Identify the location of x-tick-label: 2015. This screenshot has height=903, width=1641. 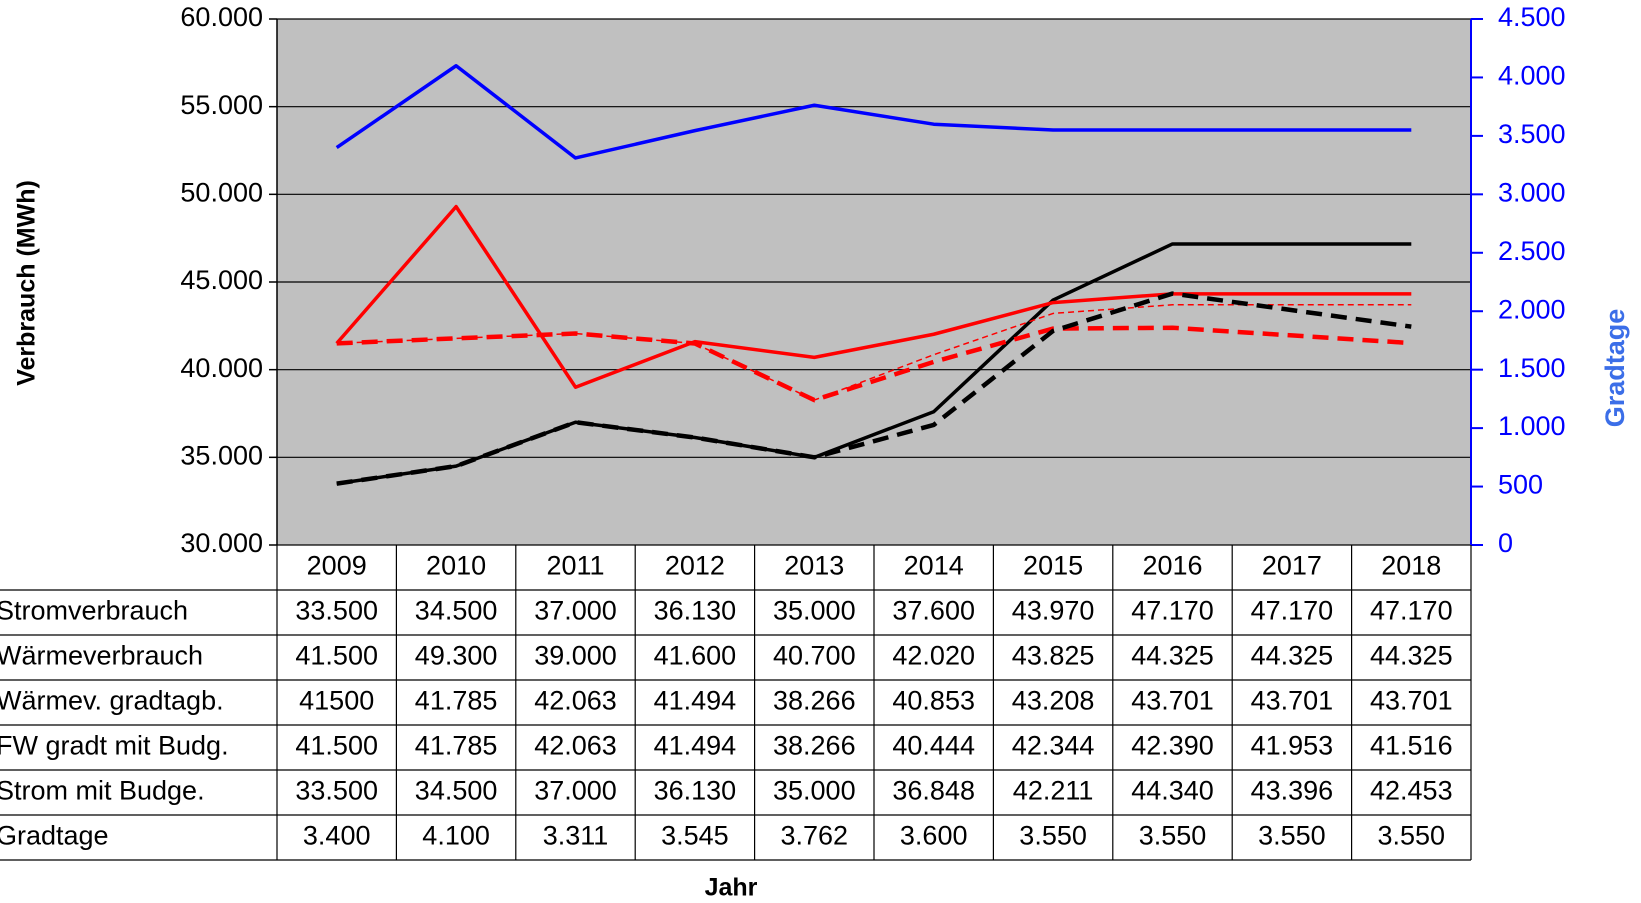
(1053, 566).